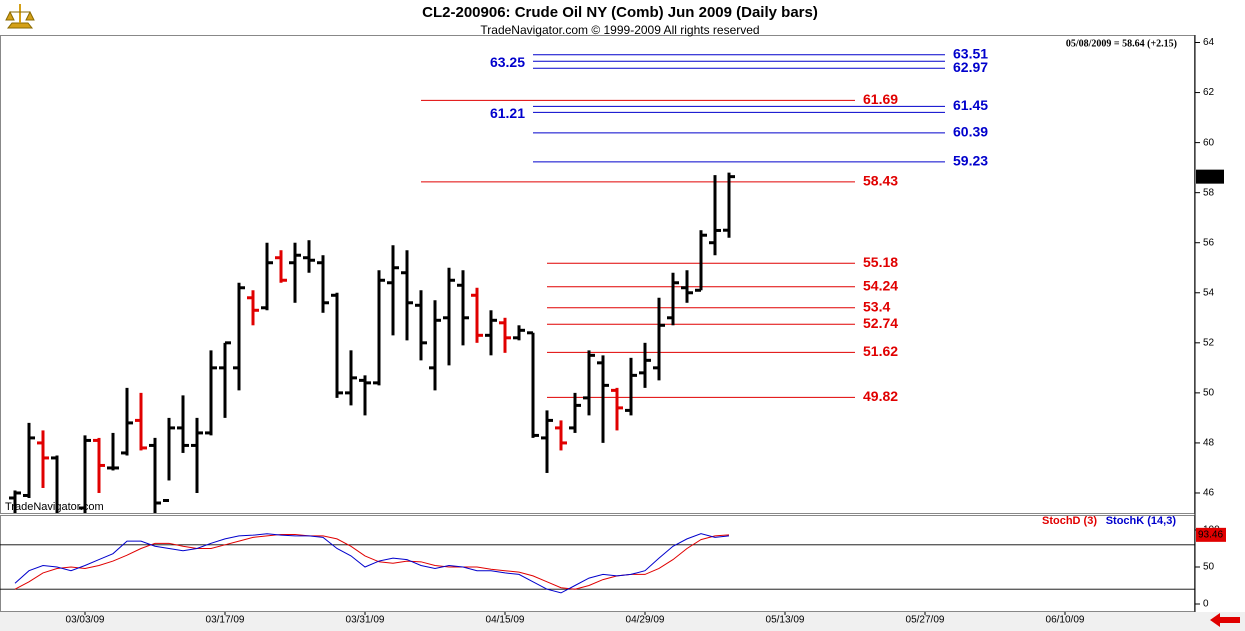  Describe the element at coordinates (1225, 620) in the screenshot. I see `scroll-arrow` at that location.